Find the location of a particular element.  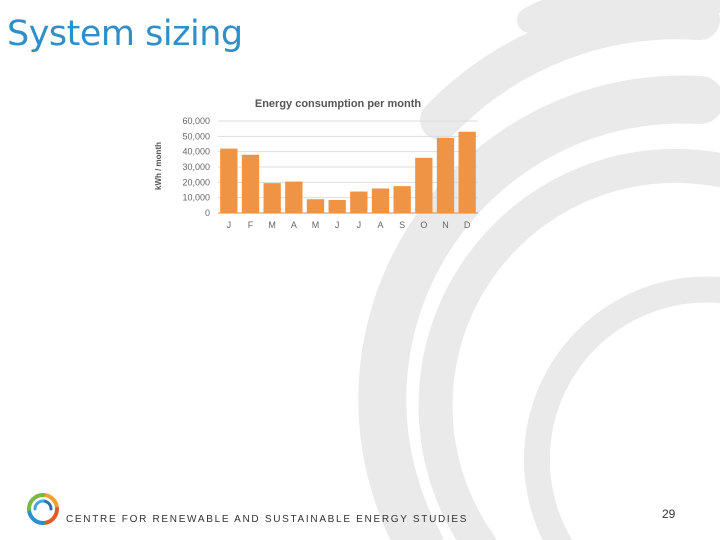

chart-title: Energy consumption per month is located at coordinates (338, 104).